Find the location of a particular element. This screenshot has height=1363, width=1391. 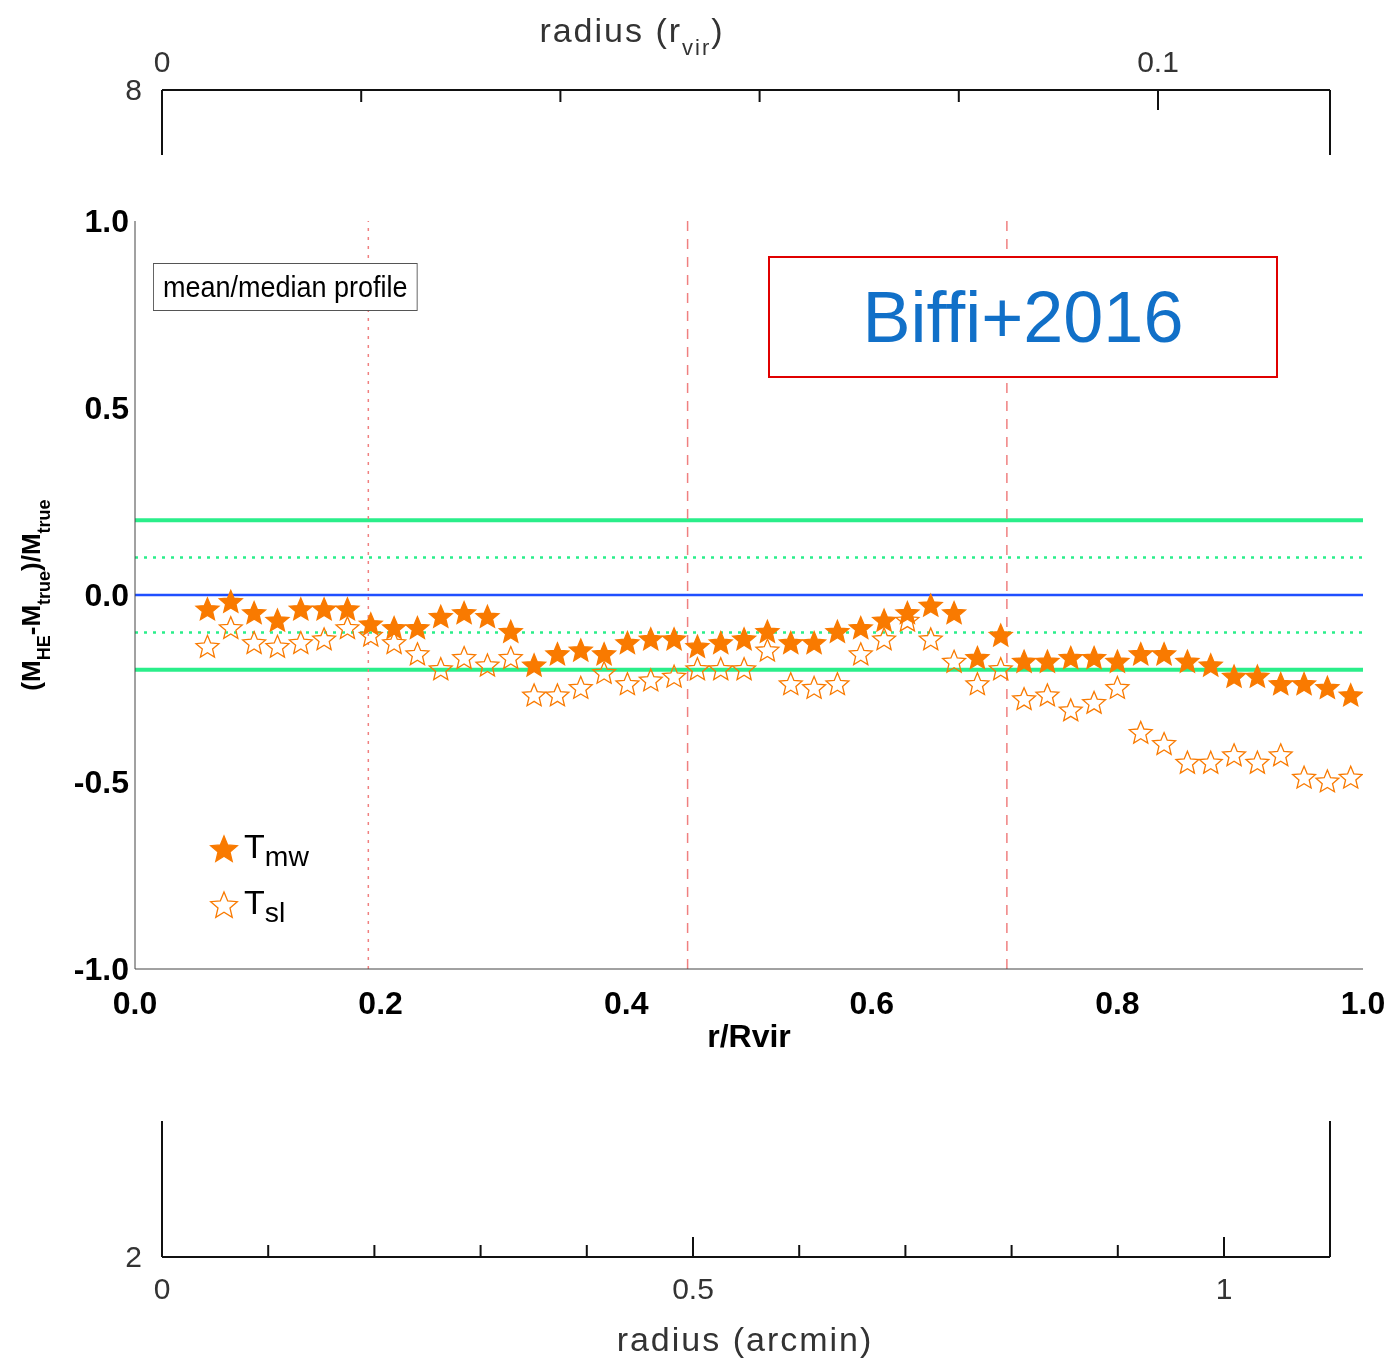

text: 0.5 is located at coordinates (693, 1288).